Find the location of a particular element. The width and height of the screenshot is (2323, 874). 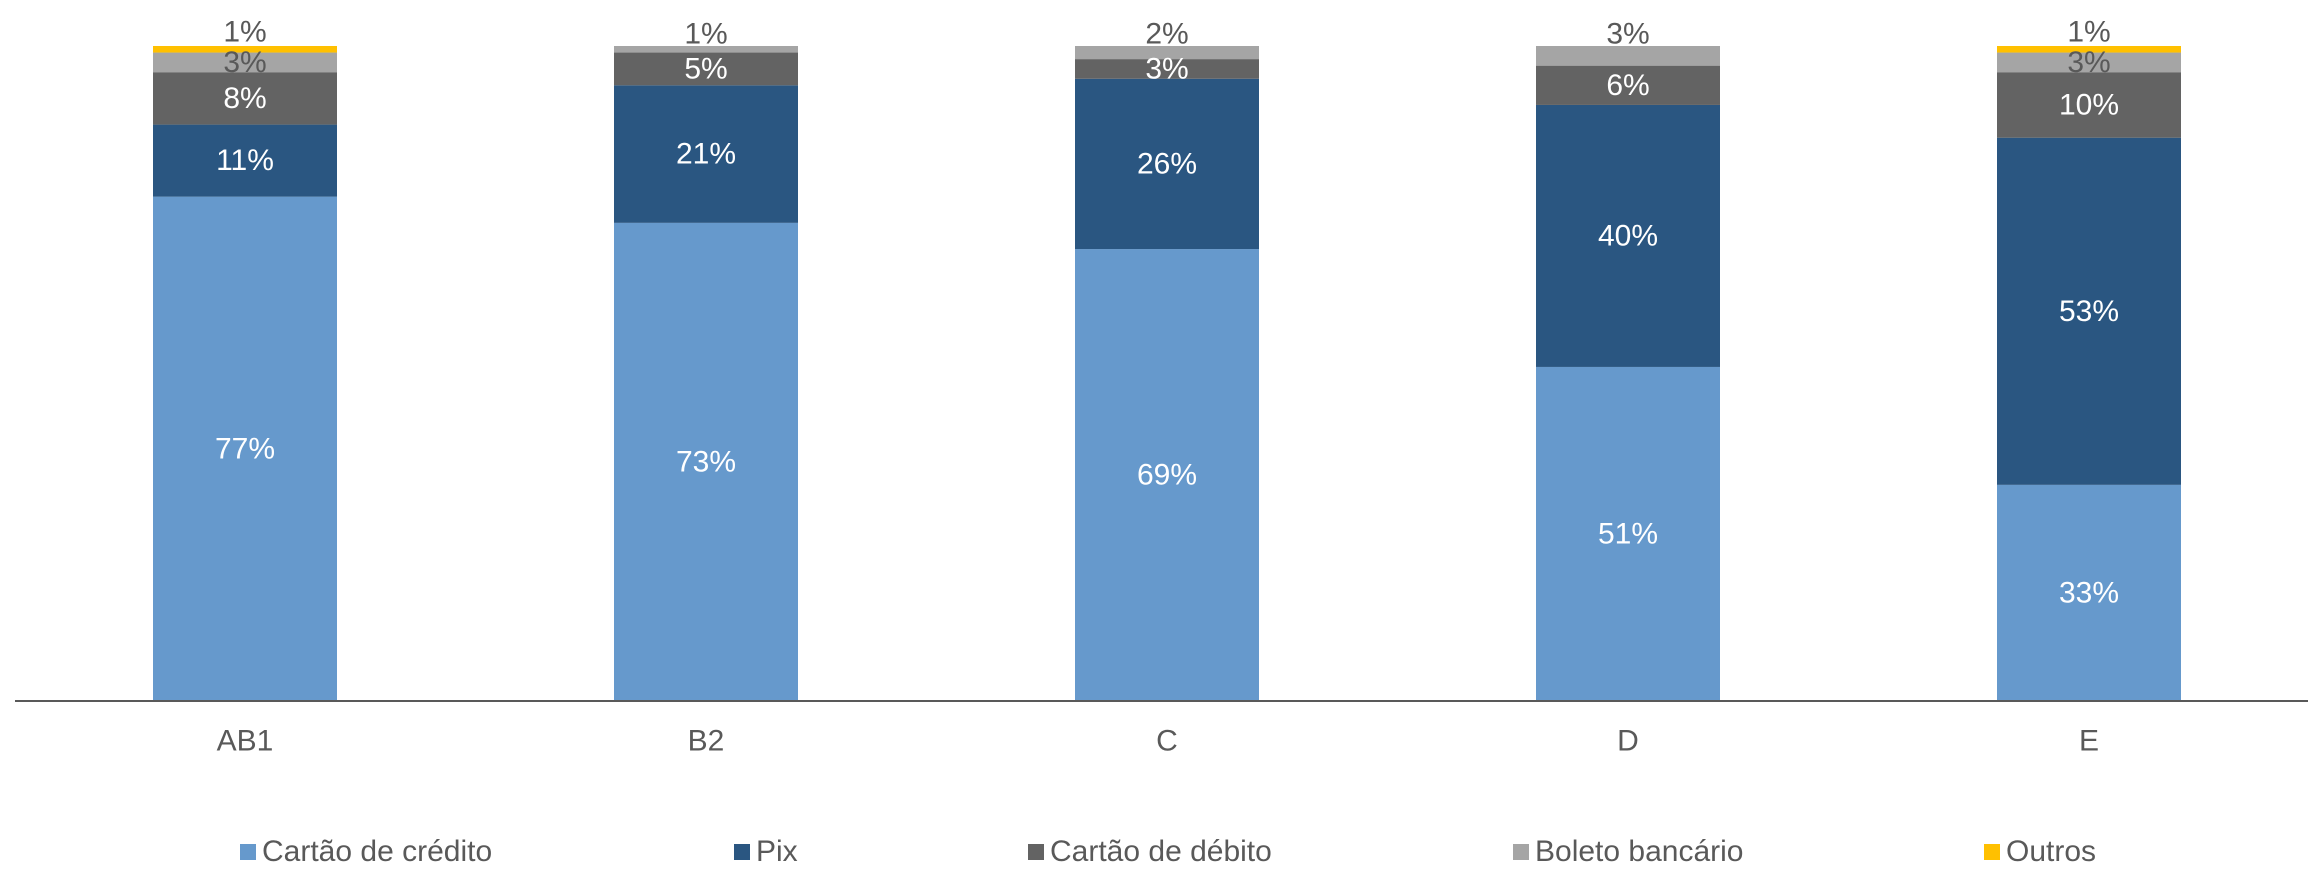

data-label: 11% is located at coordinates (245, 160).